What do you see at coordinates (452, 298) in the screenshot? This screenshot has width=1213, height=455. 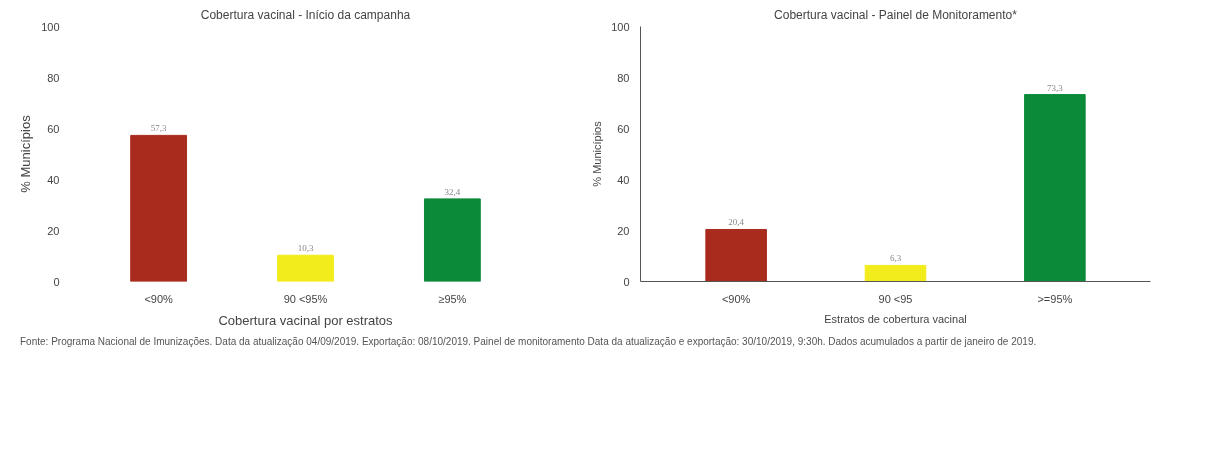 I see `x-tick-label: ≥95%` at bounding box center [452, 298].